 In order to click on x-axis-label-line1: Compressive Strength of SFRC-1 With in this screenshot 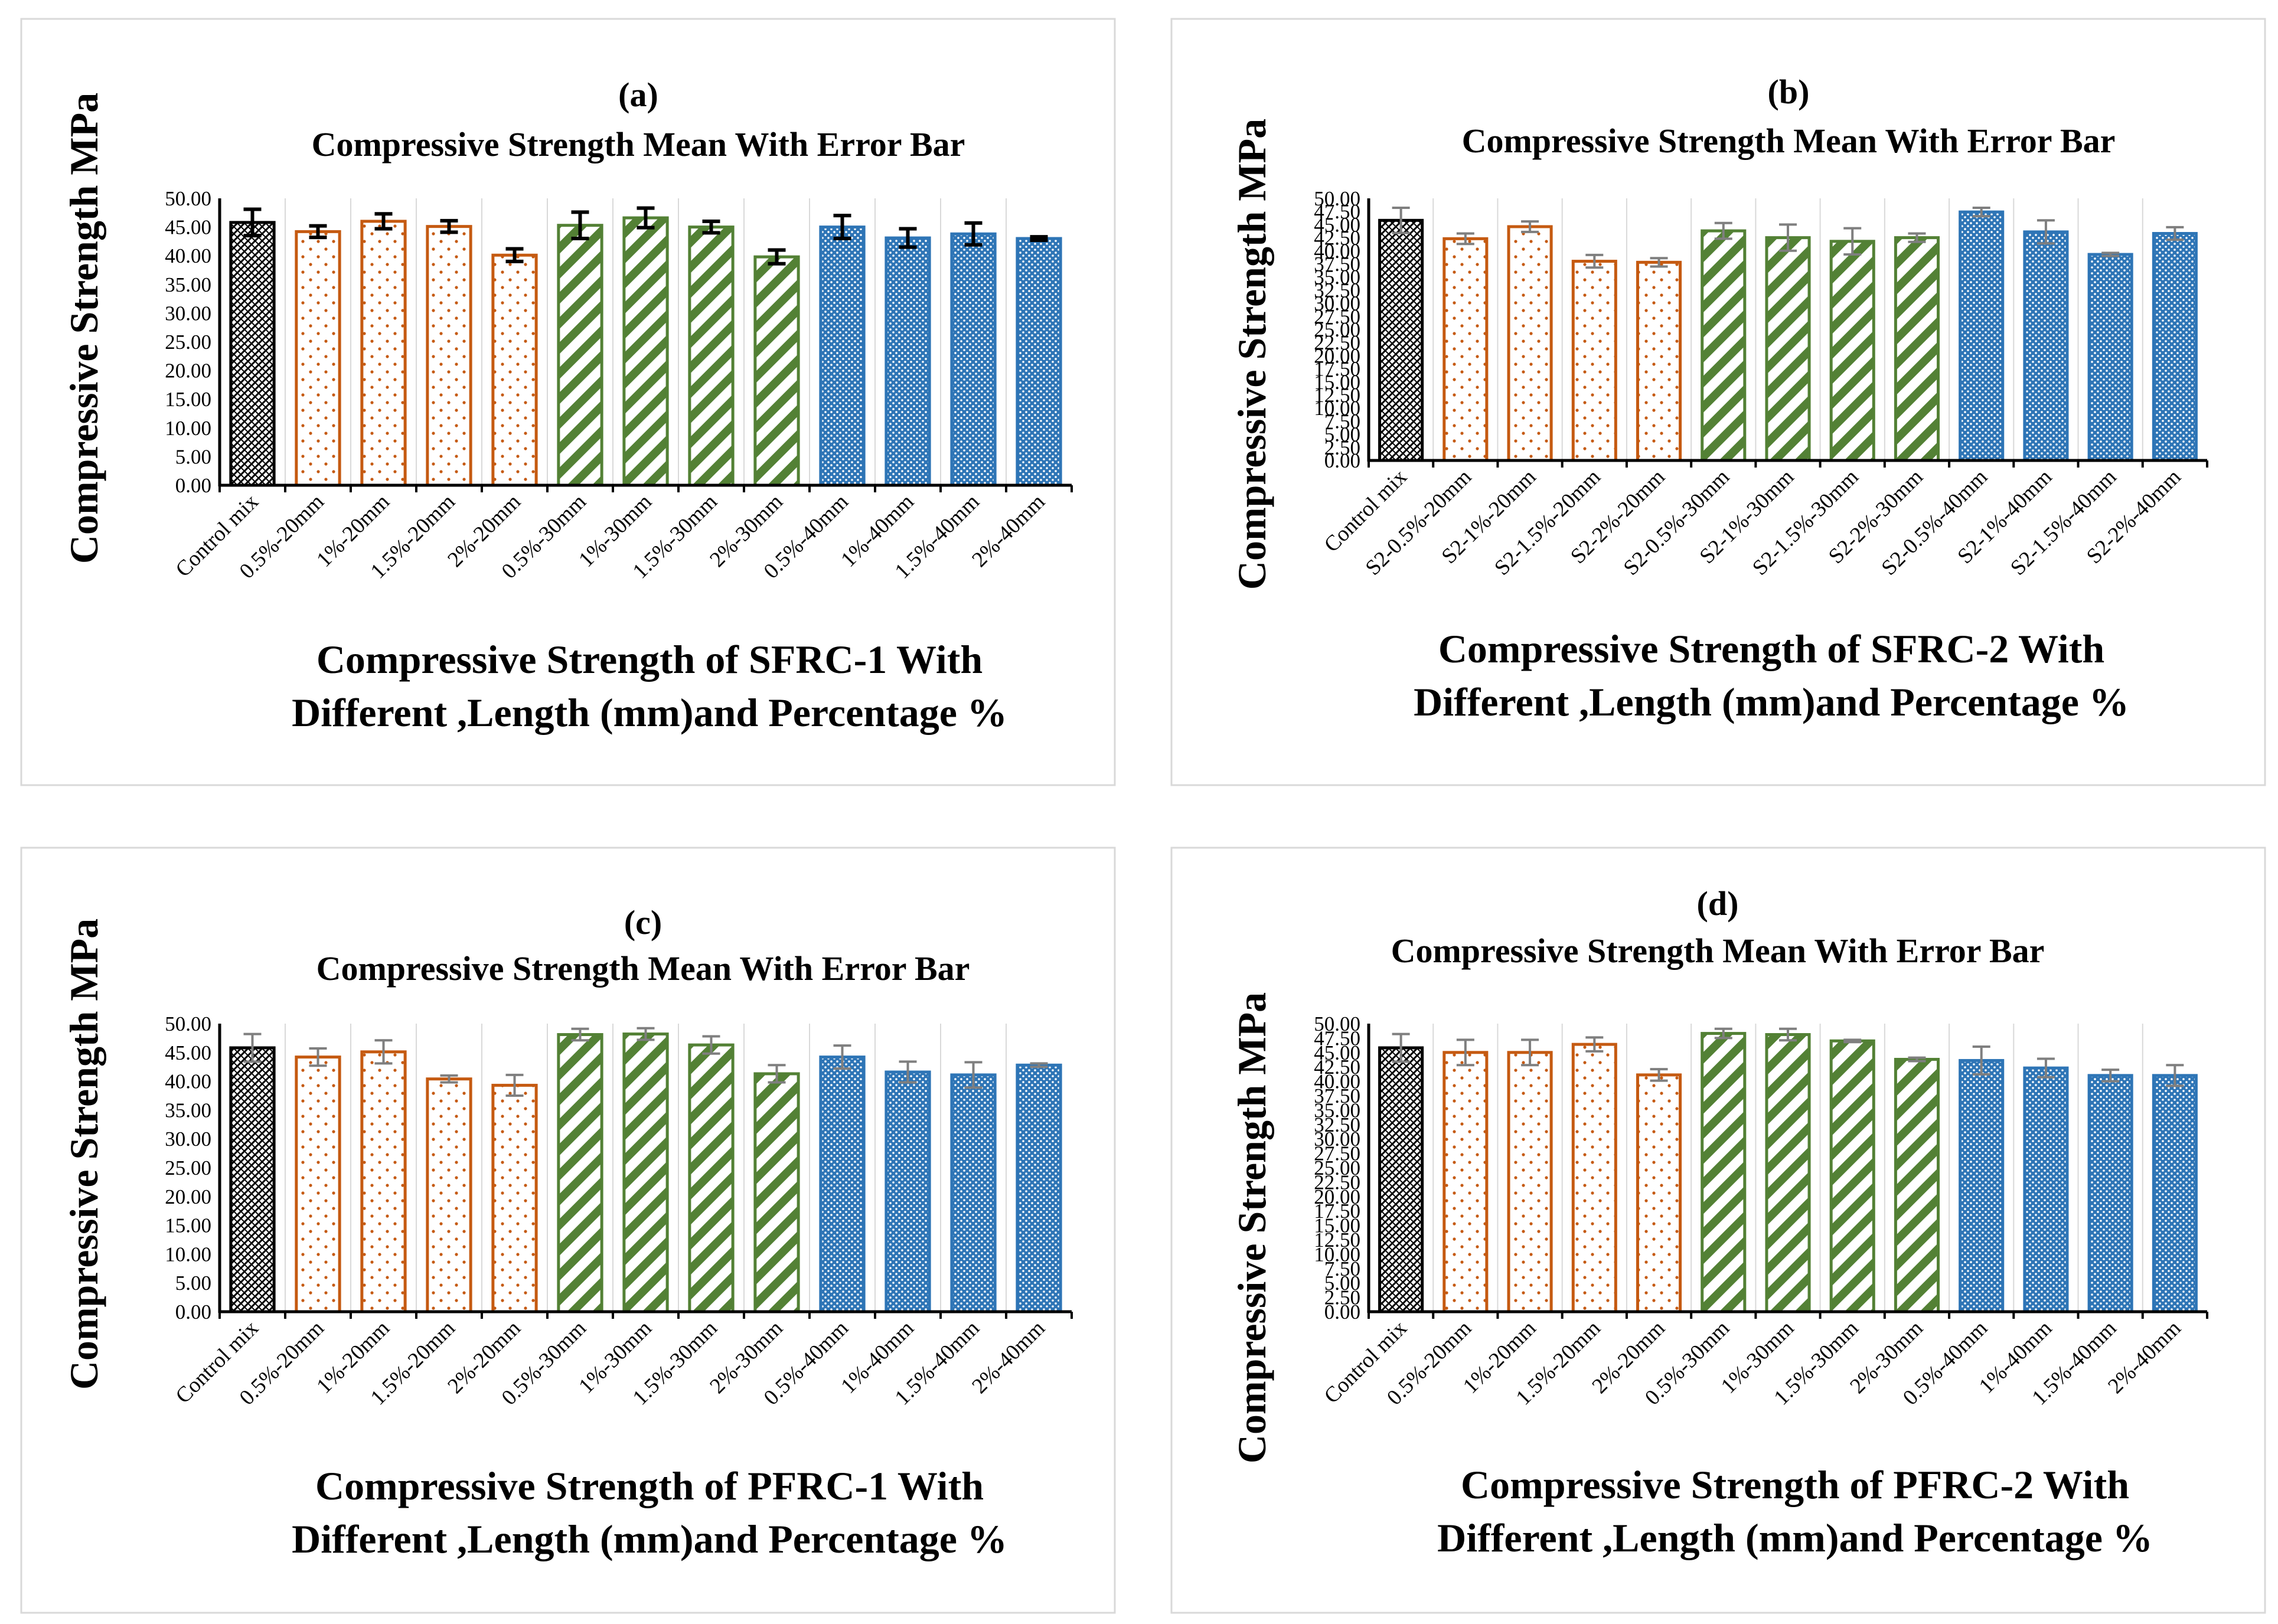, I will do `click(649, 659)`.